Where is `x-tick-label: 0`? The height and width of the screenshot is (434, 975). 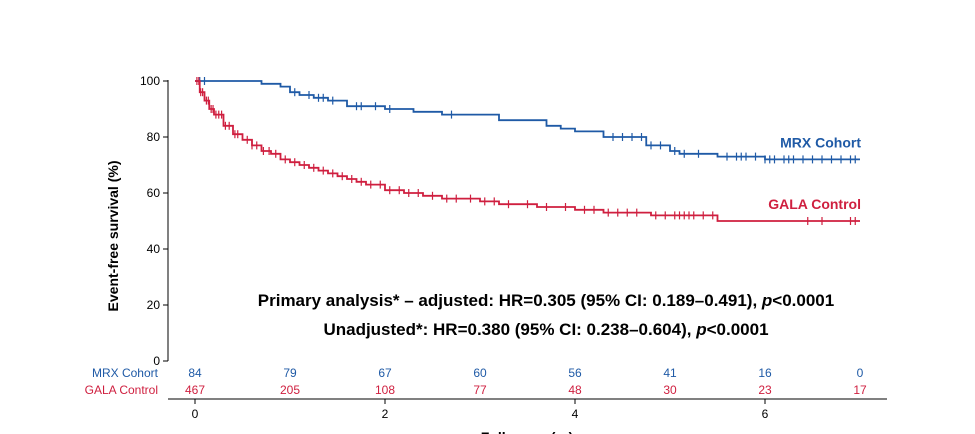
x-tick-label: 0 is located at coordinates (195, 414).